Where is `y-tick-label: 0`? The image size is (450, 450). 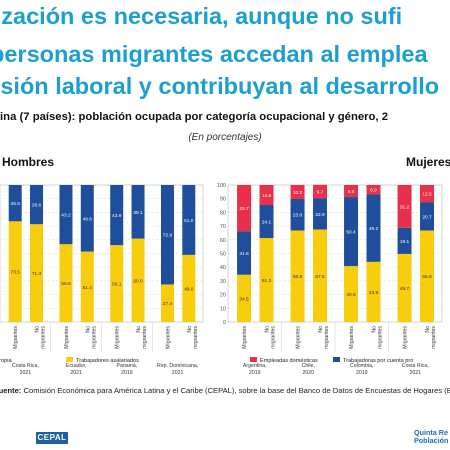
y-tick-label: 0 is located at coordinates (224, 323).